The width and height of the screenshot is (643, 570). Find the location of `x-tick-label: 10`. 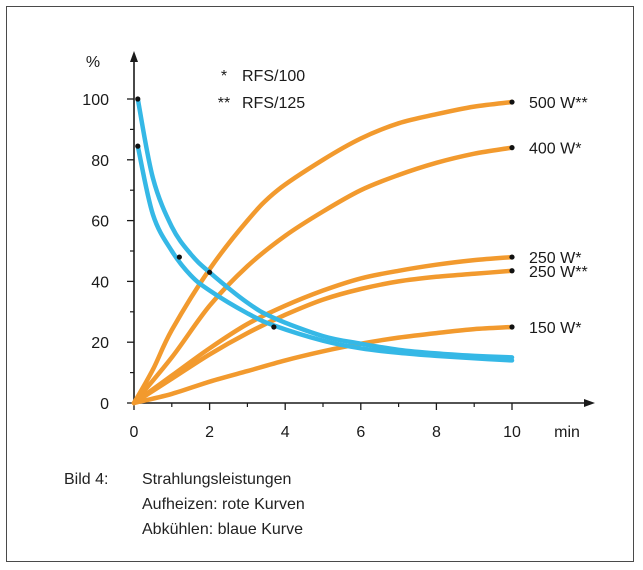

x-tick-label: 10 is located at coordinates (512, 432).